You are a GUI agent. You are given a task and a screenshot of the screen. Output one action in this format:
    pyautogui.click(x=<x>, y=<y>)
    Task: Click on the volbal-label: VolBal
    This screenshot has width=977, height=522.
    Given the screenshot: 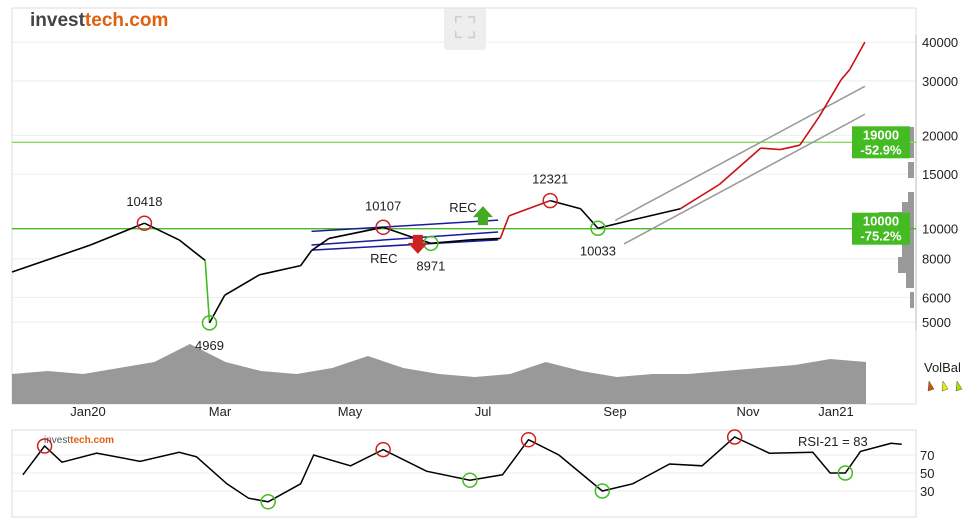 What is the action you would take?
    pyautogui.click(x=942, y=367)
    